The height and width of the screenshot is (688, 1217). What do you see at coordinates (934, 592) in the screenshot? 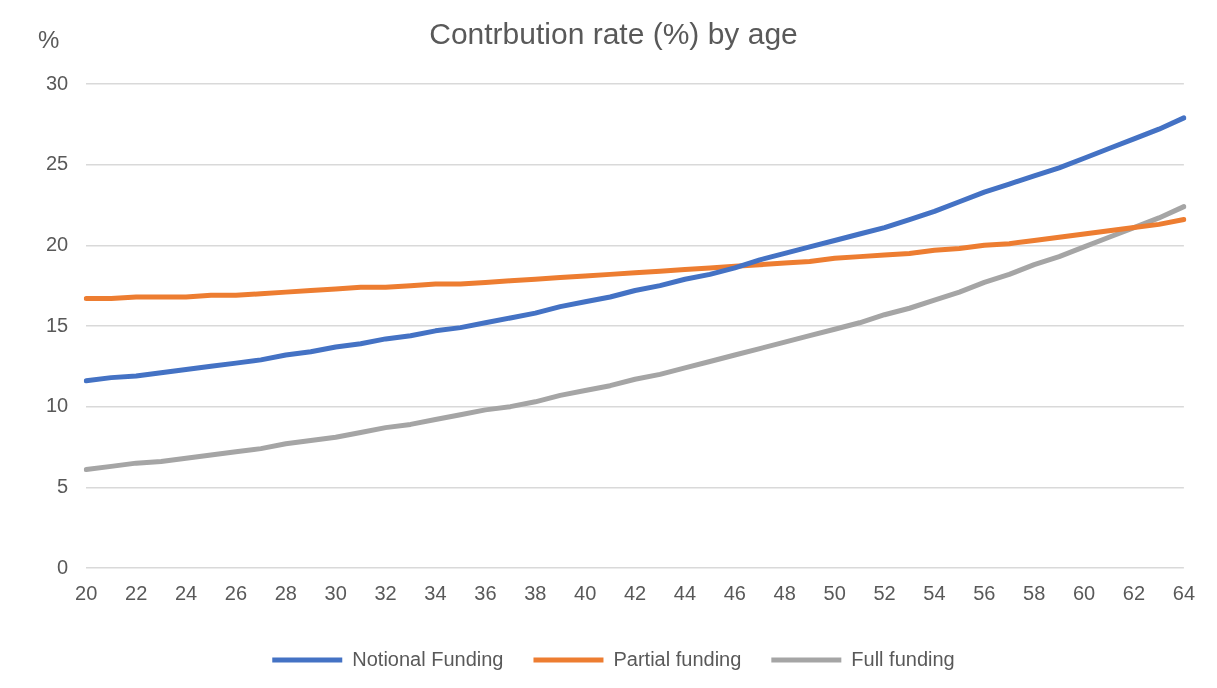
I see `x-tick-label: 54` at bounding box center [934, 592].